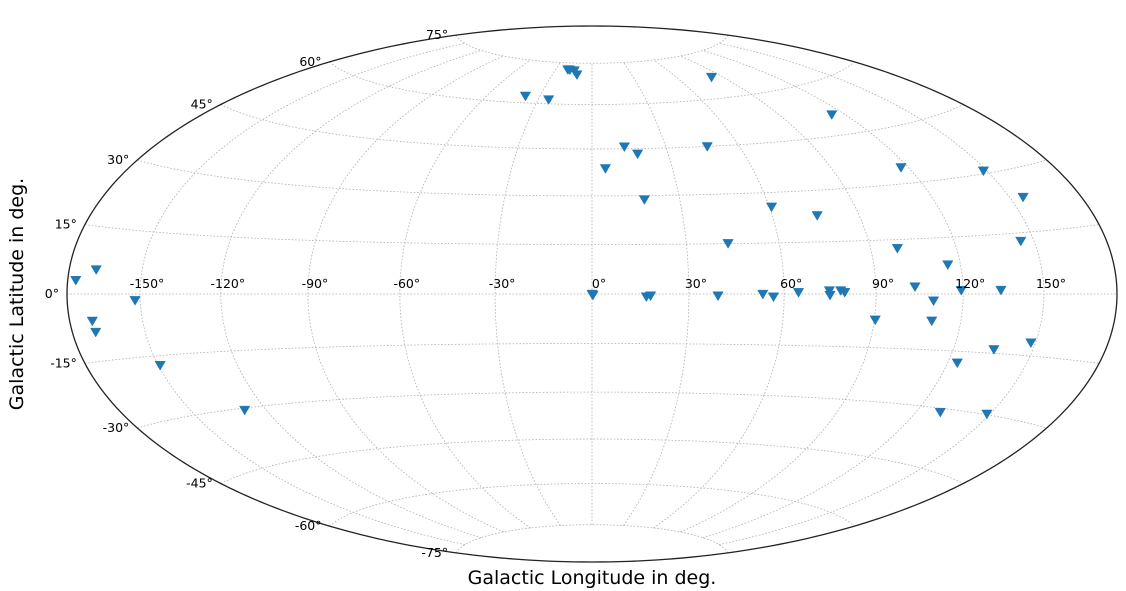  I want to click on longitude-tick-label: 60°, so click(791, 283).